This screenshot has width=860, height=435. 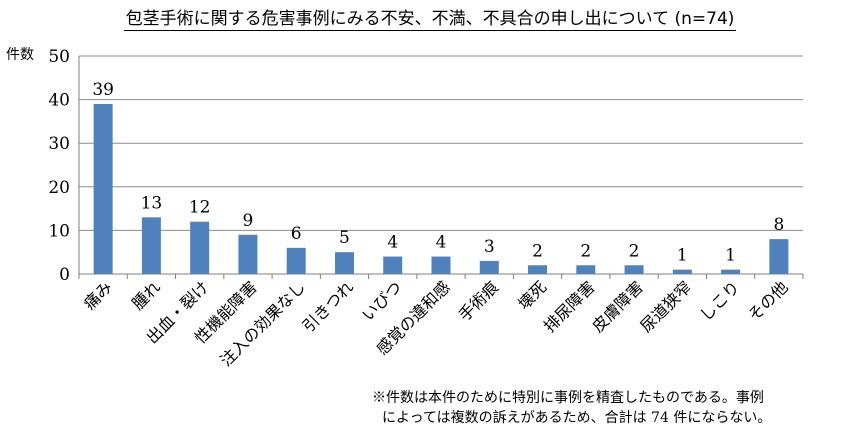 I want to click on x-tick-label: その他, so click(x=767, y=300).